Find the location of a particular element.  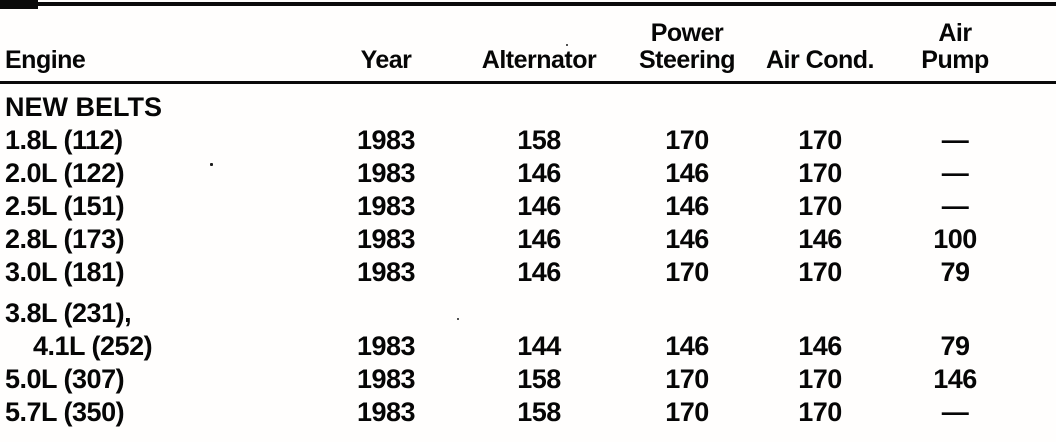

power-steering-cell is located at coordinates (687, 309).